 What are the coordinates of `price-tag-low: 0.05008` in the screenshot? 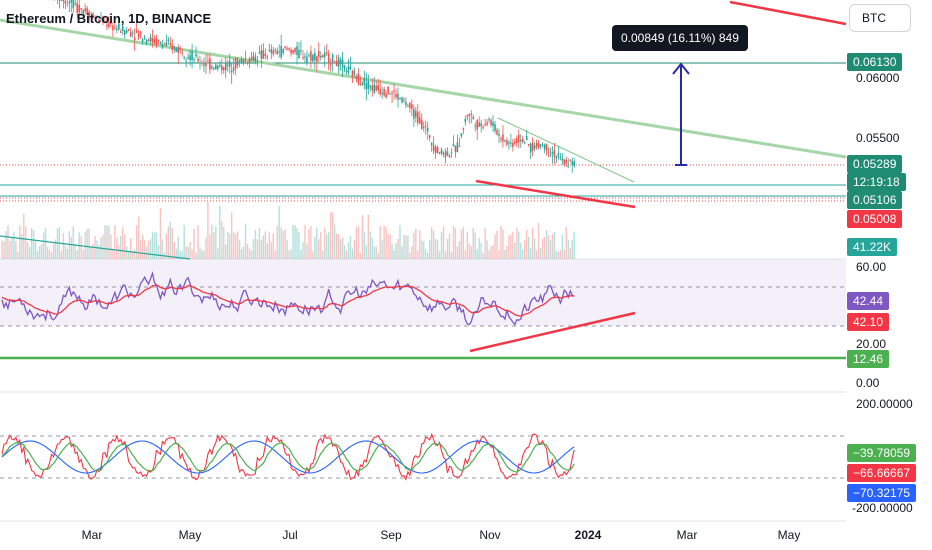 It's located at (875, 219).